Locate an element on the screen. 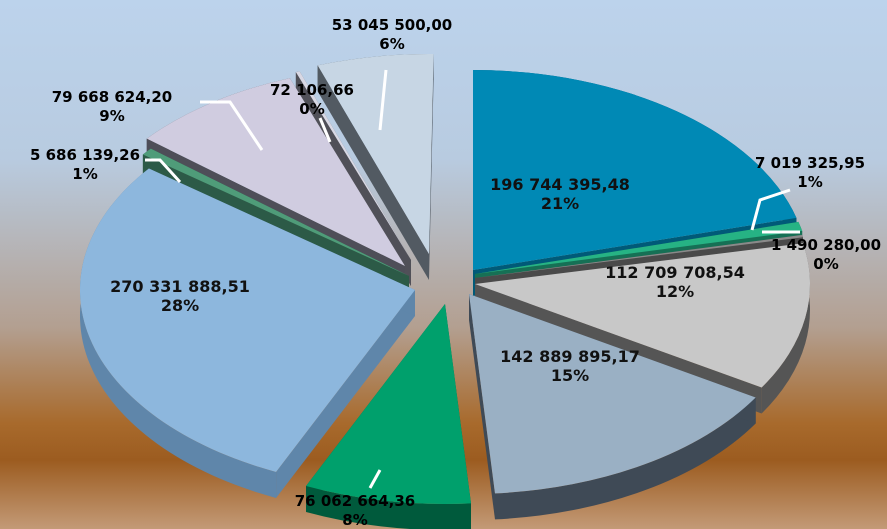 This screenshot has height=529, width=887. slice-value-label: 142 889 895,17 is located at coordinates (570, 356).